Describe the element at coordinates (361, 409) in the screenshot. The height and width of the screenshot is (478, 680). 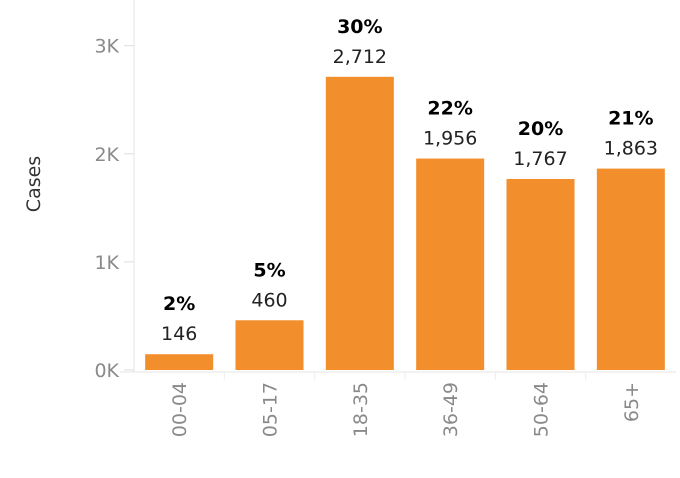
I see `x-tick-label: 18-35` at that location.